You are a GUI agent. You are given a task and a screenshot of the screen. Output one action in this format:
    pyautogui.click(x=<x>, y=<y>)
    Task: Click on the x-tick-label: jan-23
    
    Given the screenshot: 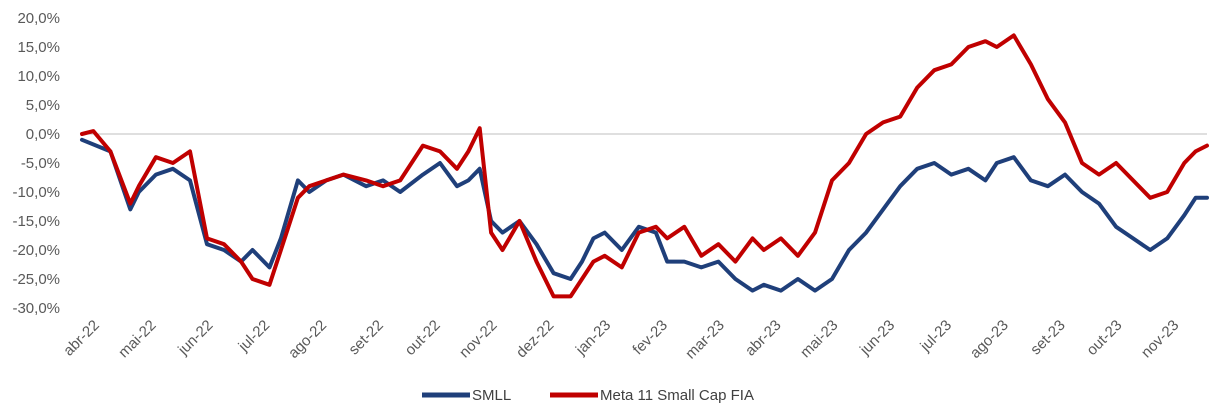 What is the action you would take?
    pyautogui.click(x=593, y=338)
    